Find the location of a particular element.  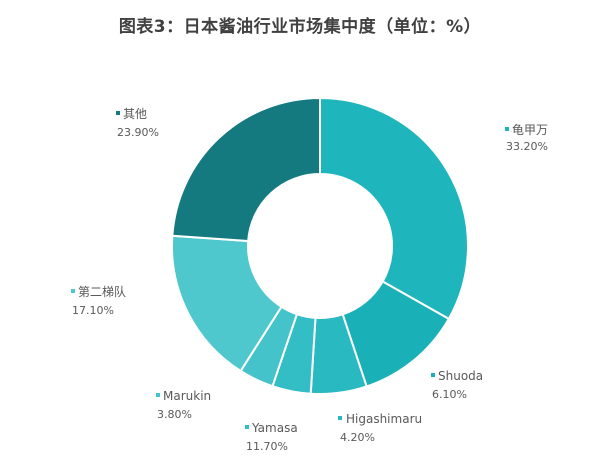

slice-name-label: 其他 is located at coordinates (135, 114).